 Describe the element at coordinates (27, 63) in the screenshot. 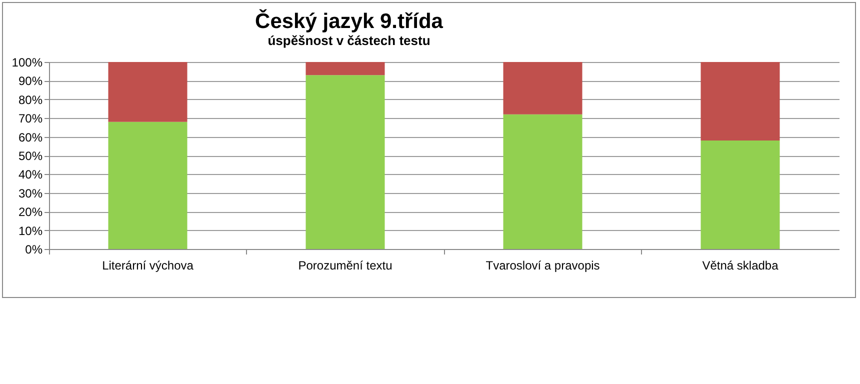

I see `y-tick-label: 100%` at that location.